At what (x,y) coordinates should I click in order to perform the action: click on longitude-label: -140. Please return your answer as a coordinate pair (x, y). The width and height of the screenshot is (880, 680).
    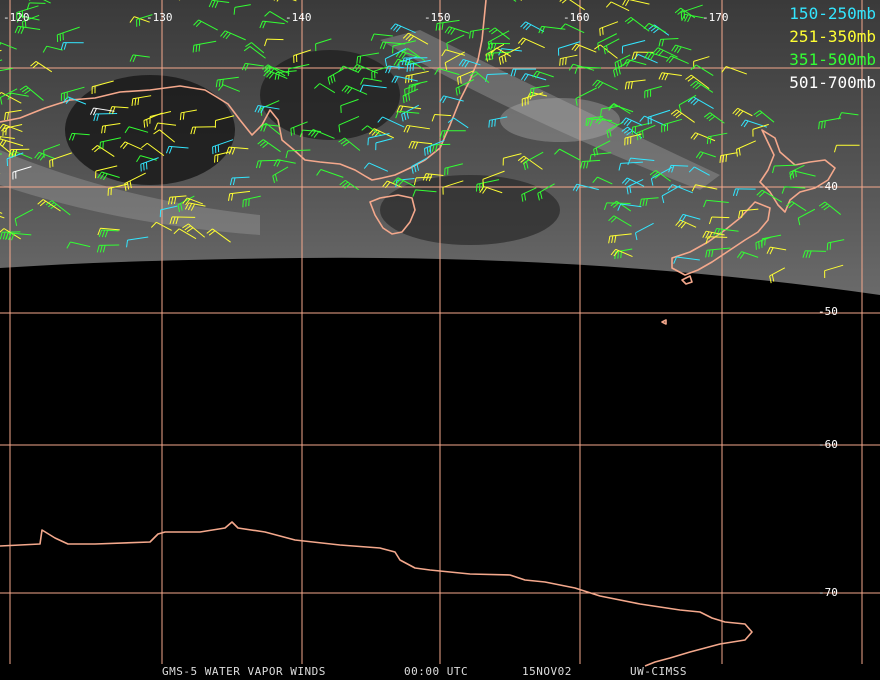
    Looking at the image, I should click on (298, 17).